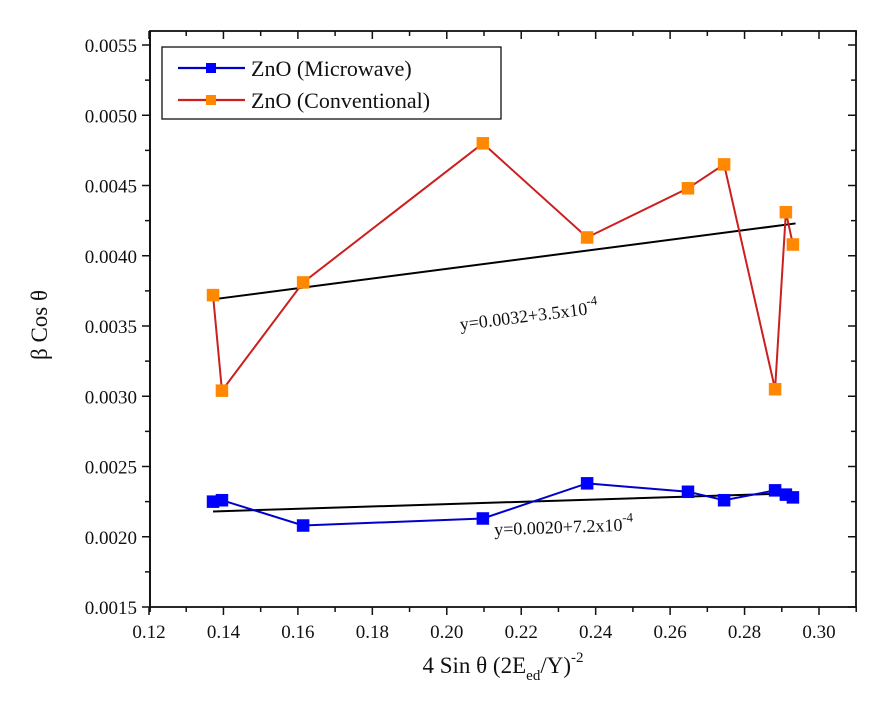  I want to click on x-tick-label: 0.24, so click(596, 632).